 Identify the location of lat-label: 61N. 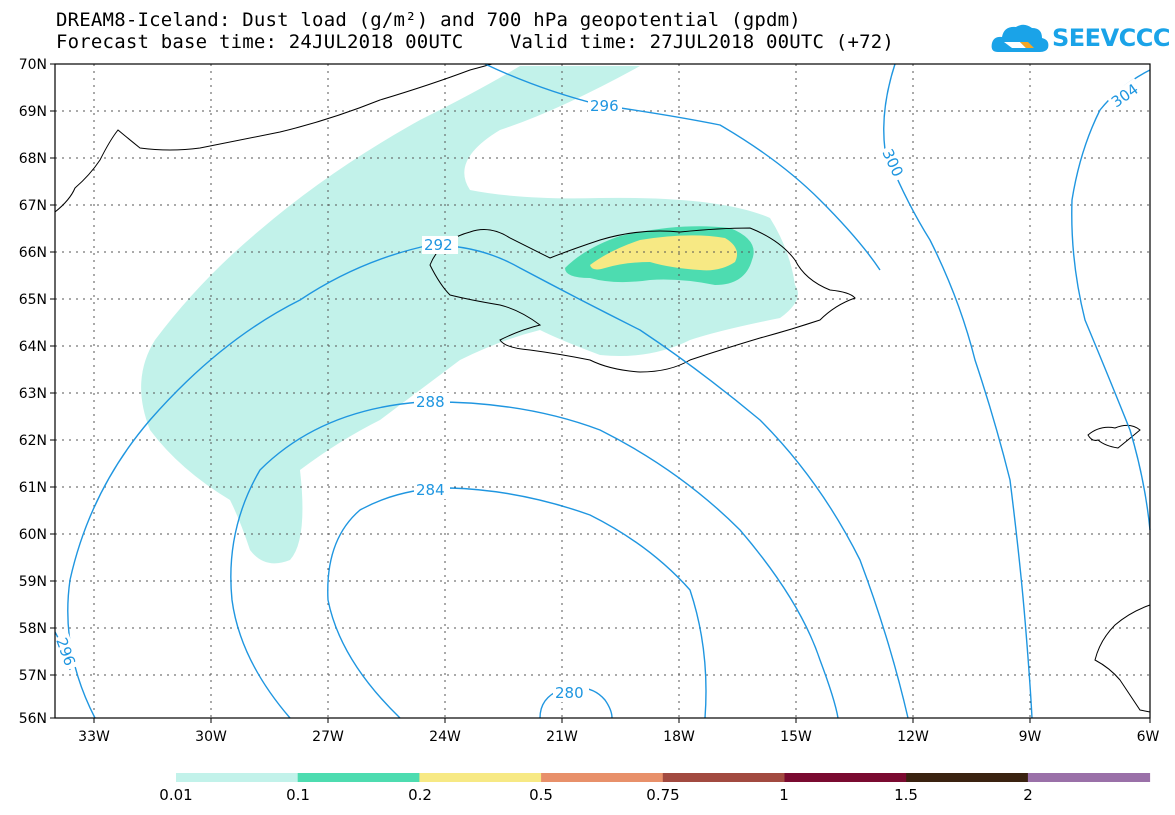
(33, 488).